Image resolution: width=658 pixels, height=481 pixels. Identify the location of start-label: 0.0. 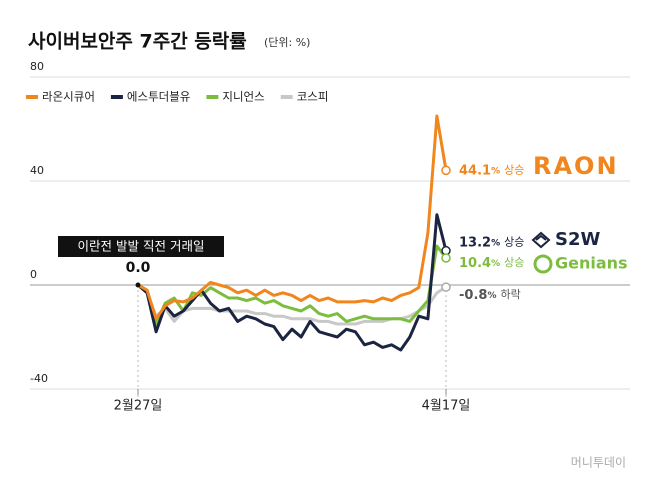
(138, 268).